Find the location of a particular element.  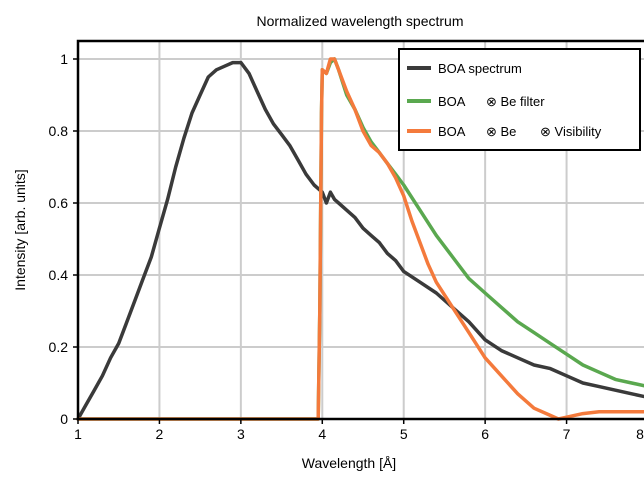

x-tick-label: 8 is located at coordinates (640, 434).